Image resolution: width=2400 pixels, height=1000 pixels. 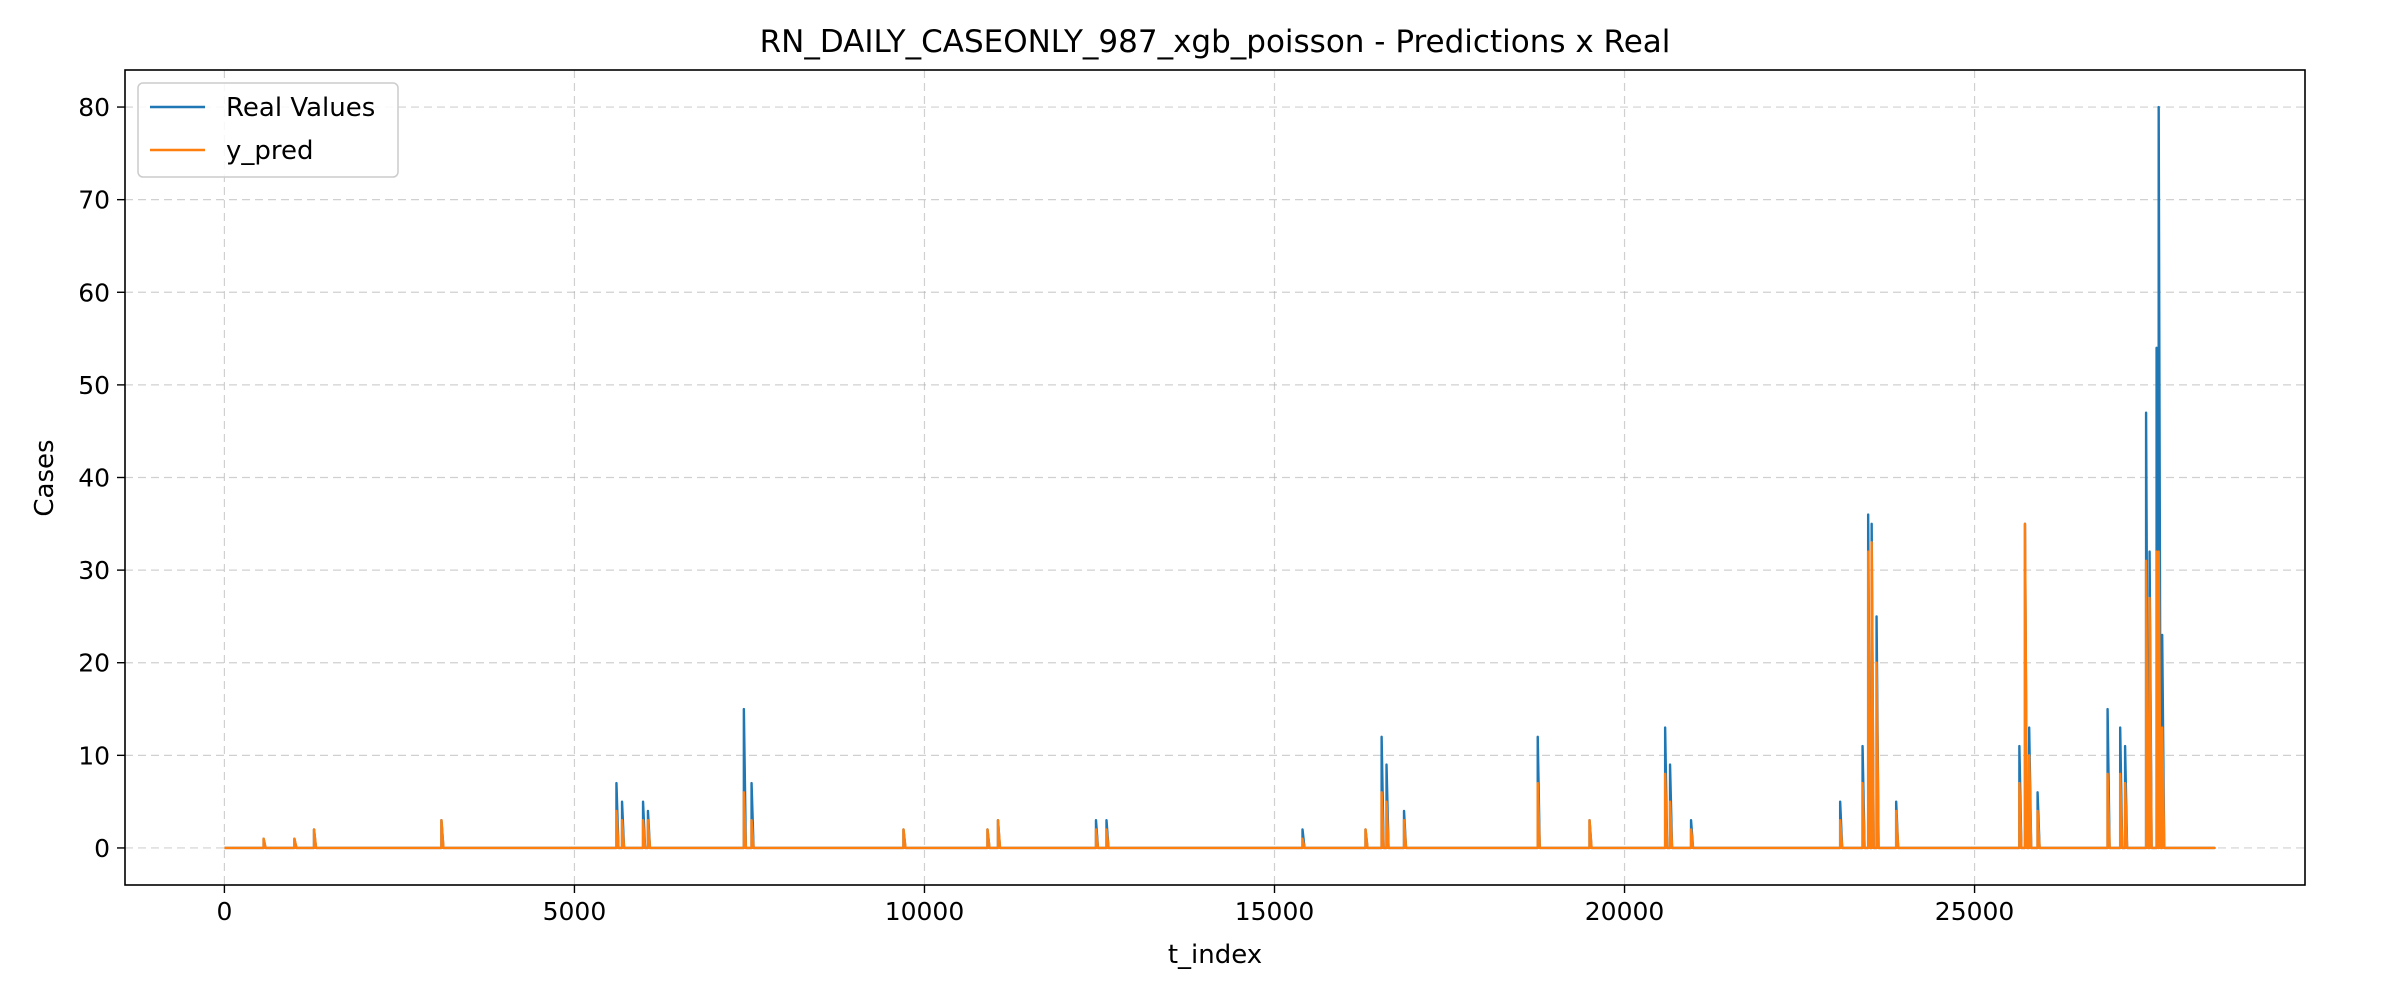 I want to click on x-tick-label: 20000, so click(x=1625, y=911).